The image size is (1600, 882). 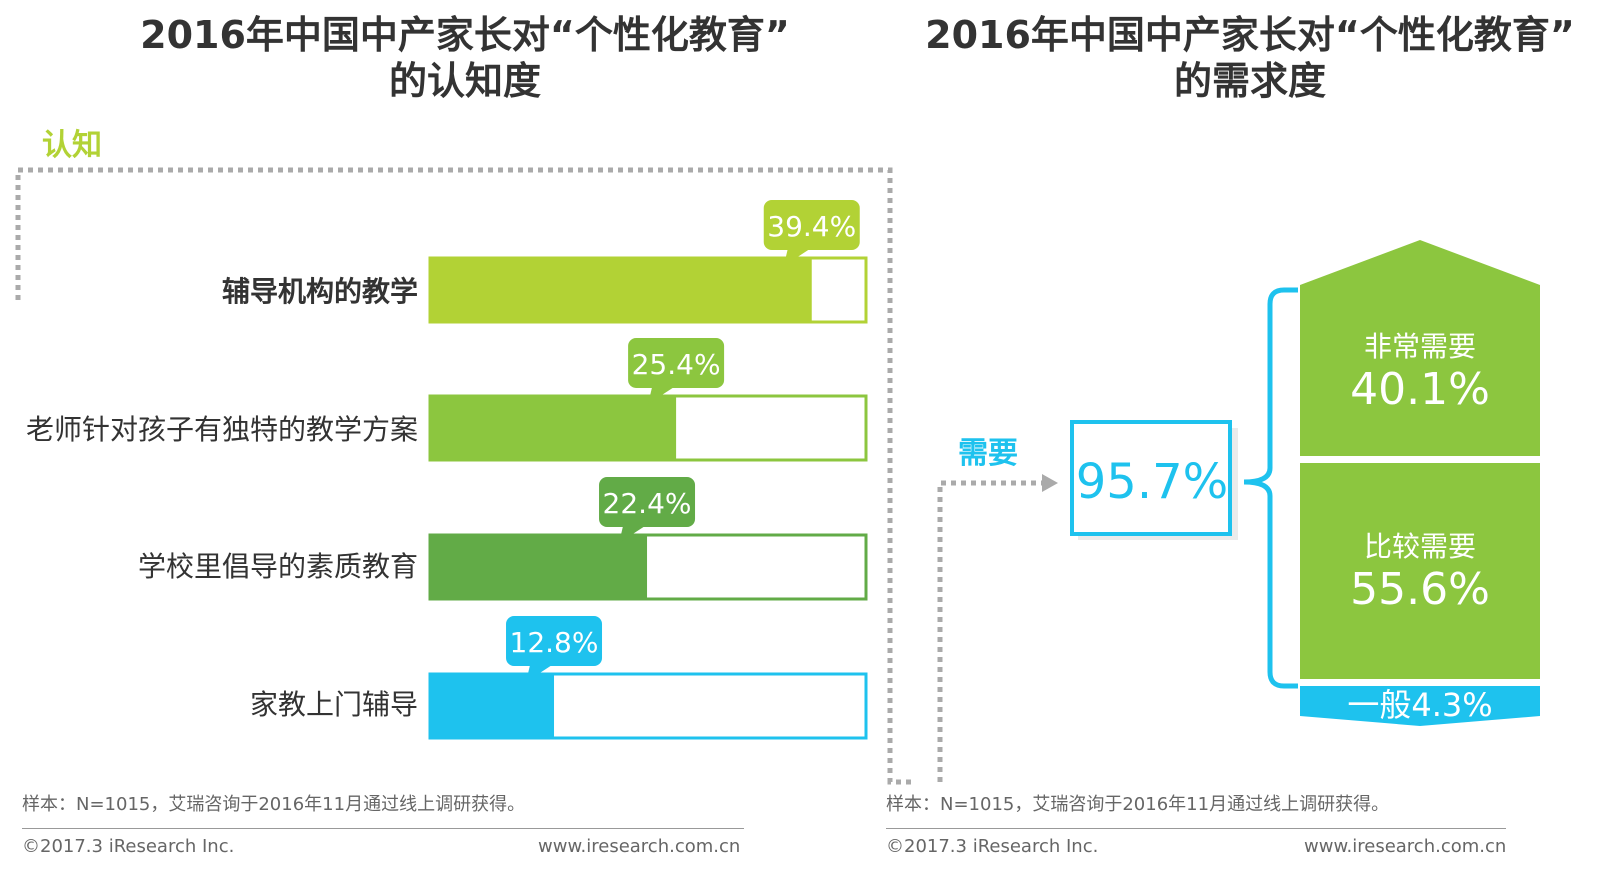 I want to click on need-dotted-connector, so click(x=991, y=631).